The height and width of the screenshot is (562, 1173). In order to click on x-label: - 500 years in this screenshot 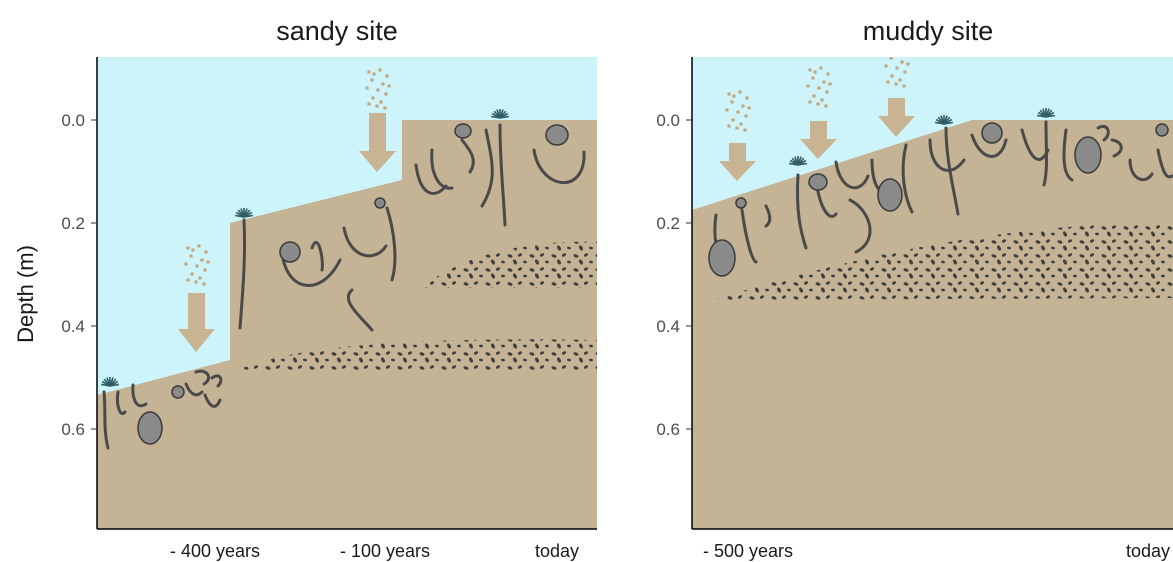, I will do `click(748, 551)`.